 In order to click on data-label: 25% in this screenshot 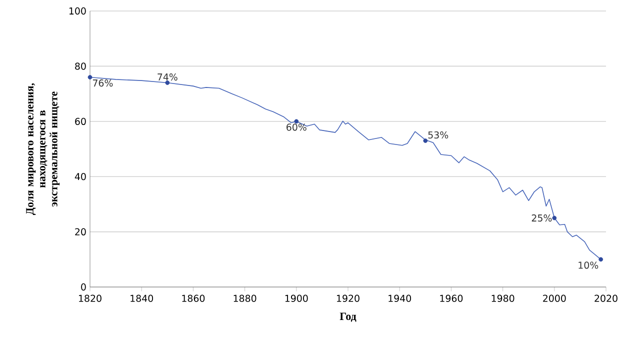, I will do `click(542, 218)`.